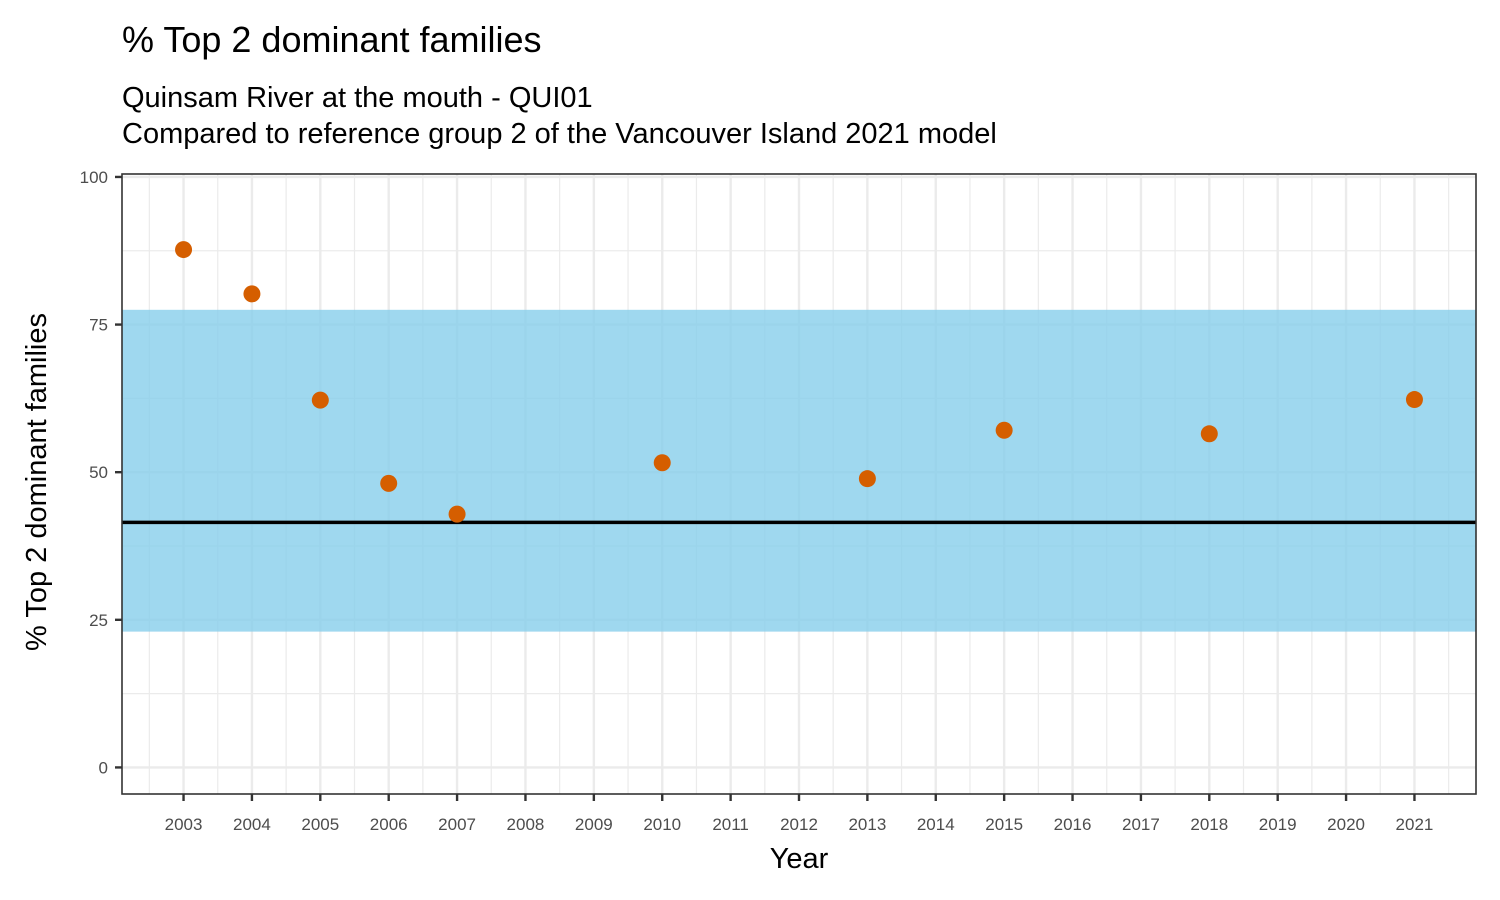 The image size is (1500, 900). I want to click on x-tick-label-2018: 2018, so click(1209, 824).